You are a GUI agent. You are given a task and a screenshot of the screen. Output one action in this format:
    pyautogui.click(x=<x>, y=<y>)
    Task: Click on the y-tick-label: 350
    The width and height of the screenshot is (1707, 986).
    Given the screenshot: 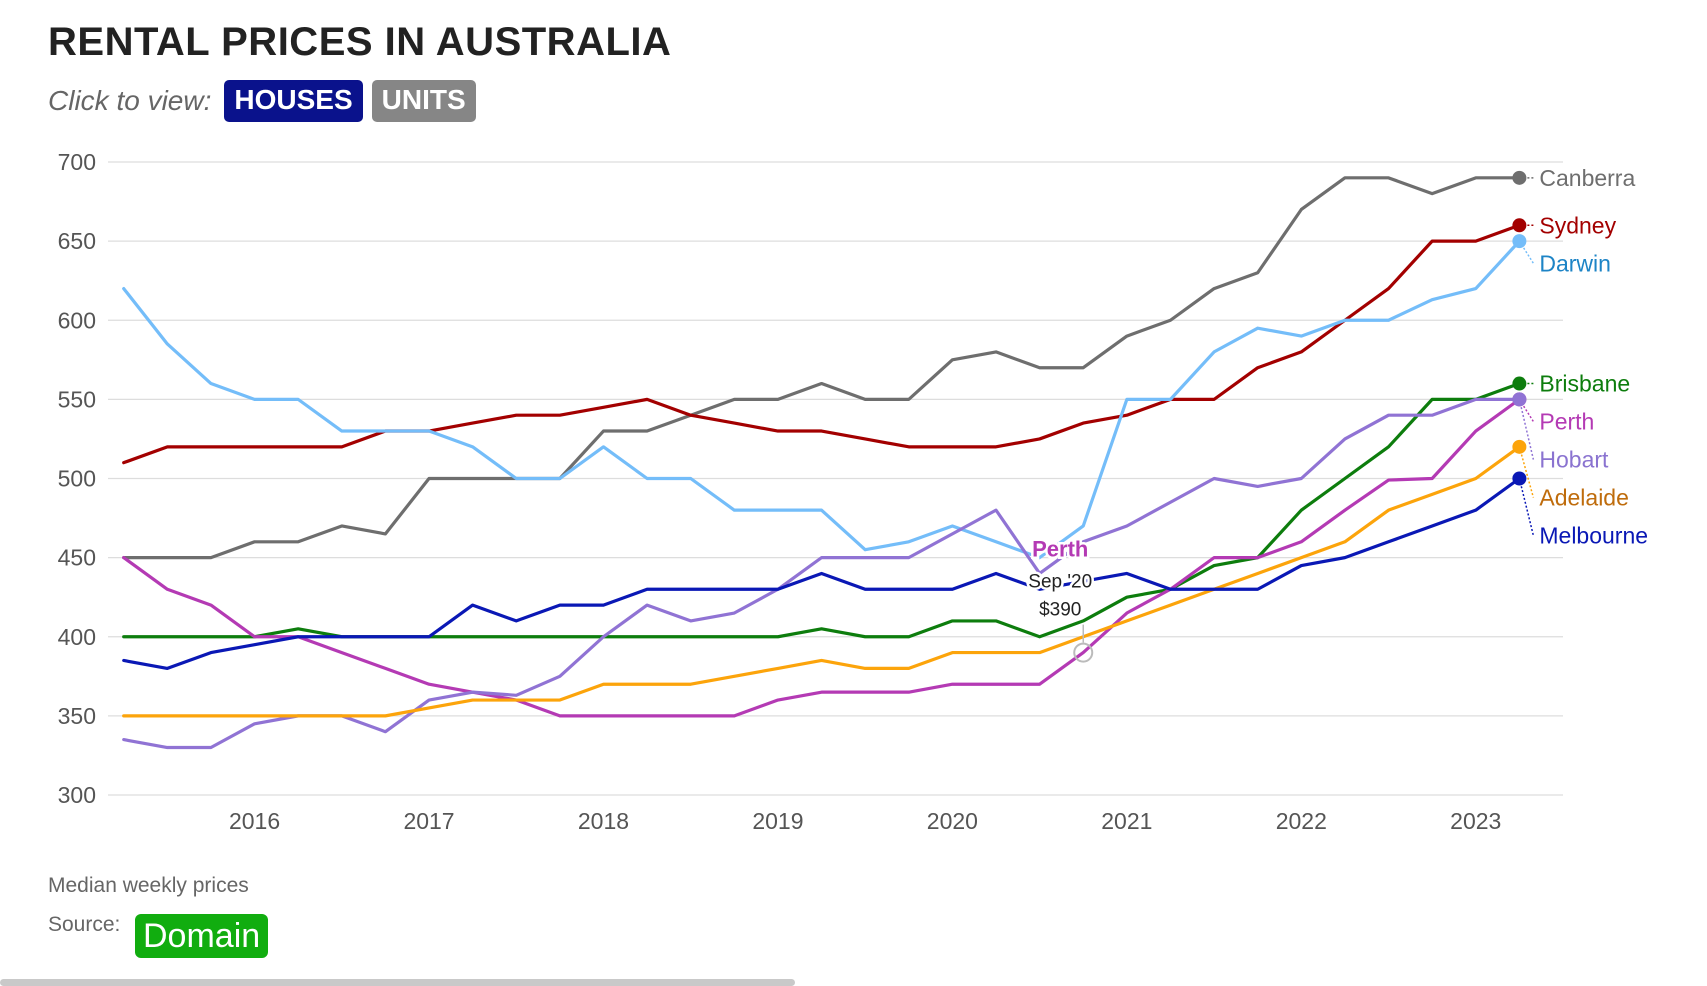 What is the action you would take?
    pyautogui.click(x=77, y=716)
    